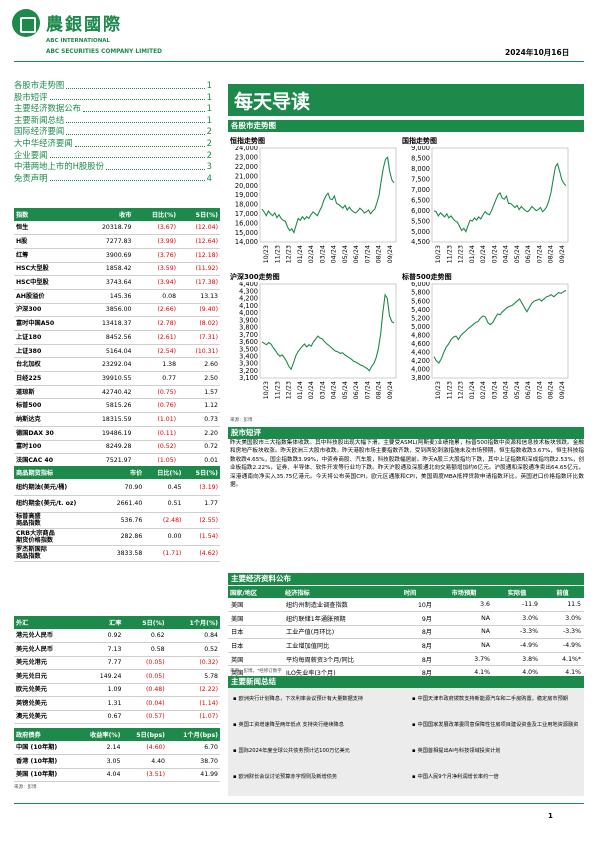 This screenshot has width=595, height=842. Describe the element at coordinates (334, 659) in the screenshot. I see `econ-cell: 平均每周薪资3个月/同比` at that location.